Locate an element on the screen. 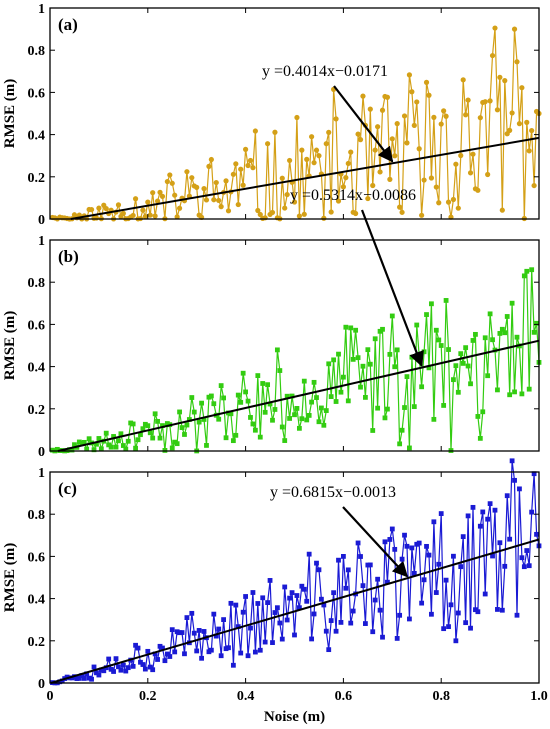  y-tick-label: 0.6 is located at coordinates (37, 325).